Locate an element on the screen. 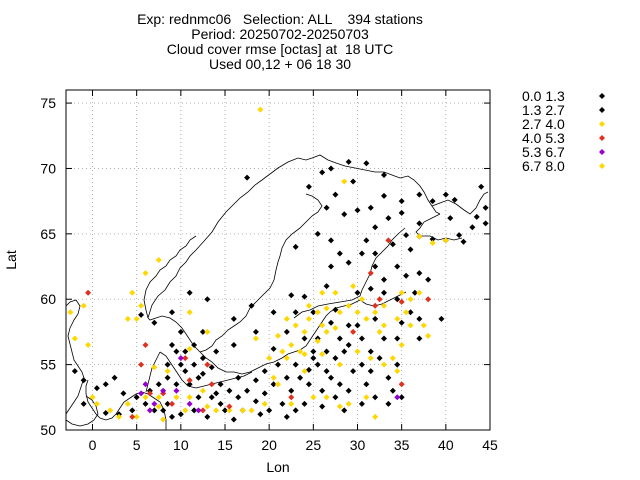 The image size is (640, 480). x-tick-label: 35 is located at coordinates (402, 445).